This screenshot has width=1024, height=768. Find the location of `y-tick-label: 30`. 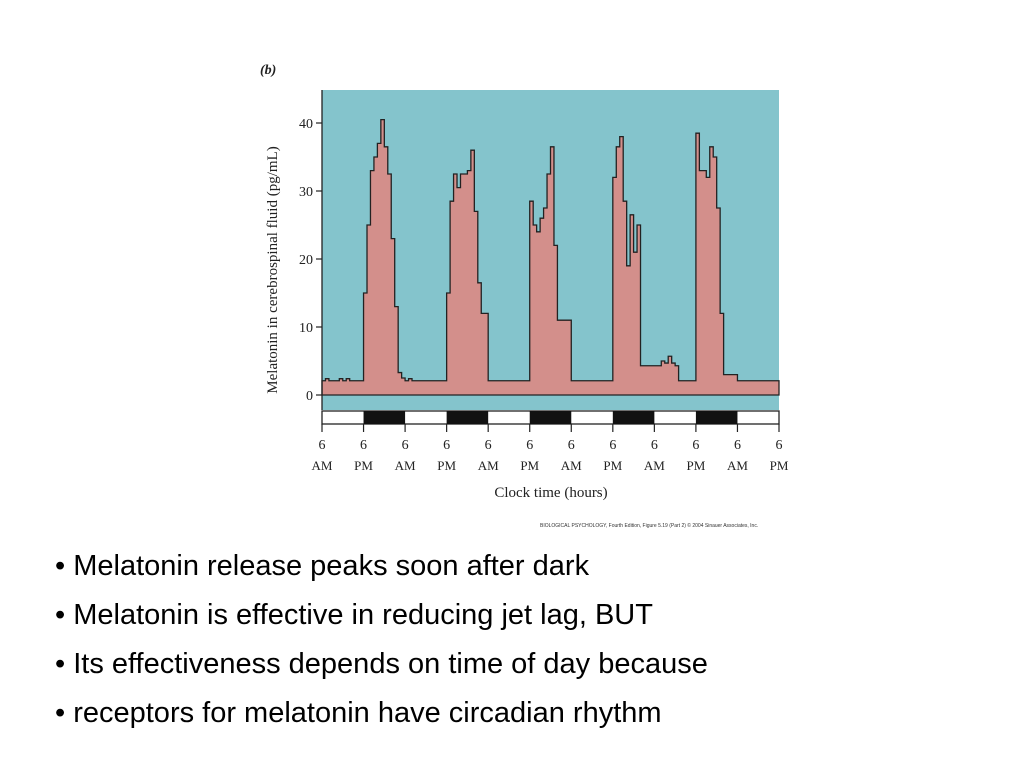

y-tick-label: 30 is located at coordinates (306, 192).